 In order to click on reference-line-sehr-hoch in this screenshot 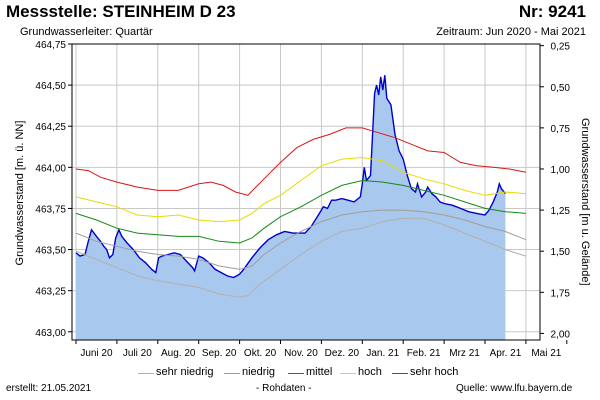, I will do `click(300, 161)`.